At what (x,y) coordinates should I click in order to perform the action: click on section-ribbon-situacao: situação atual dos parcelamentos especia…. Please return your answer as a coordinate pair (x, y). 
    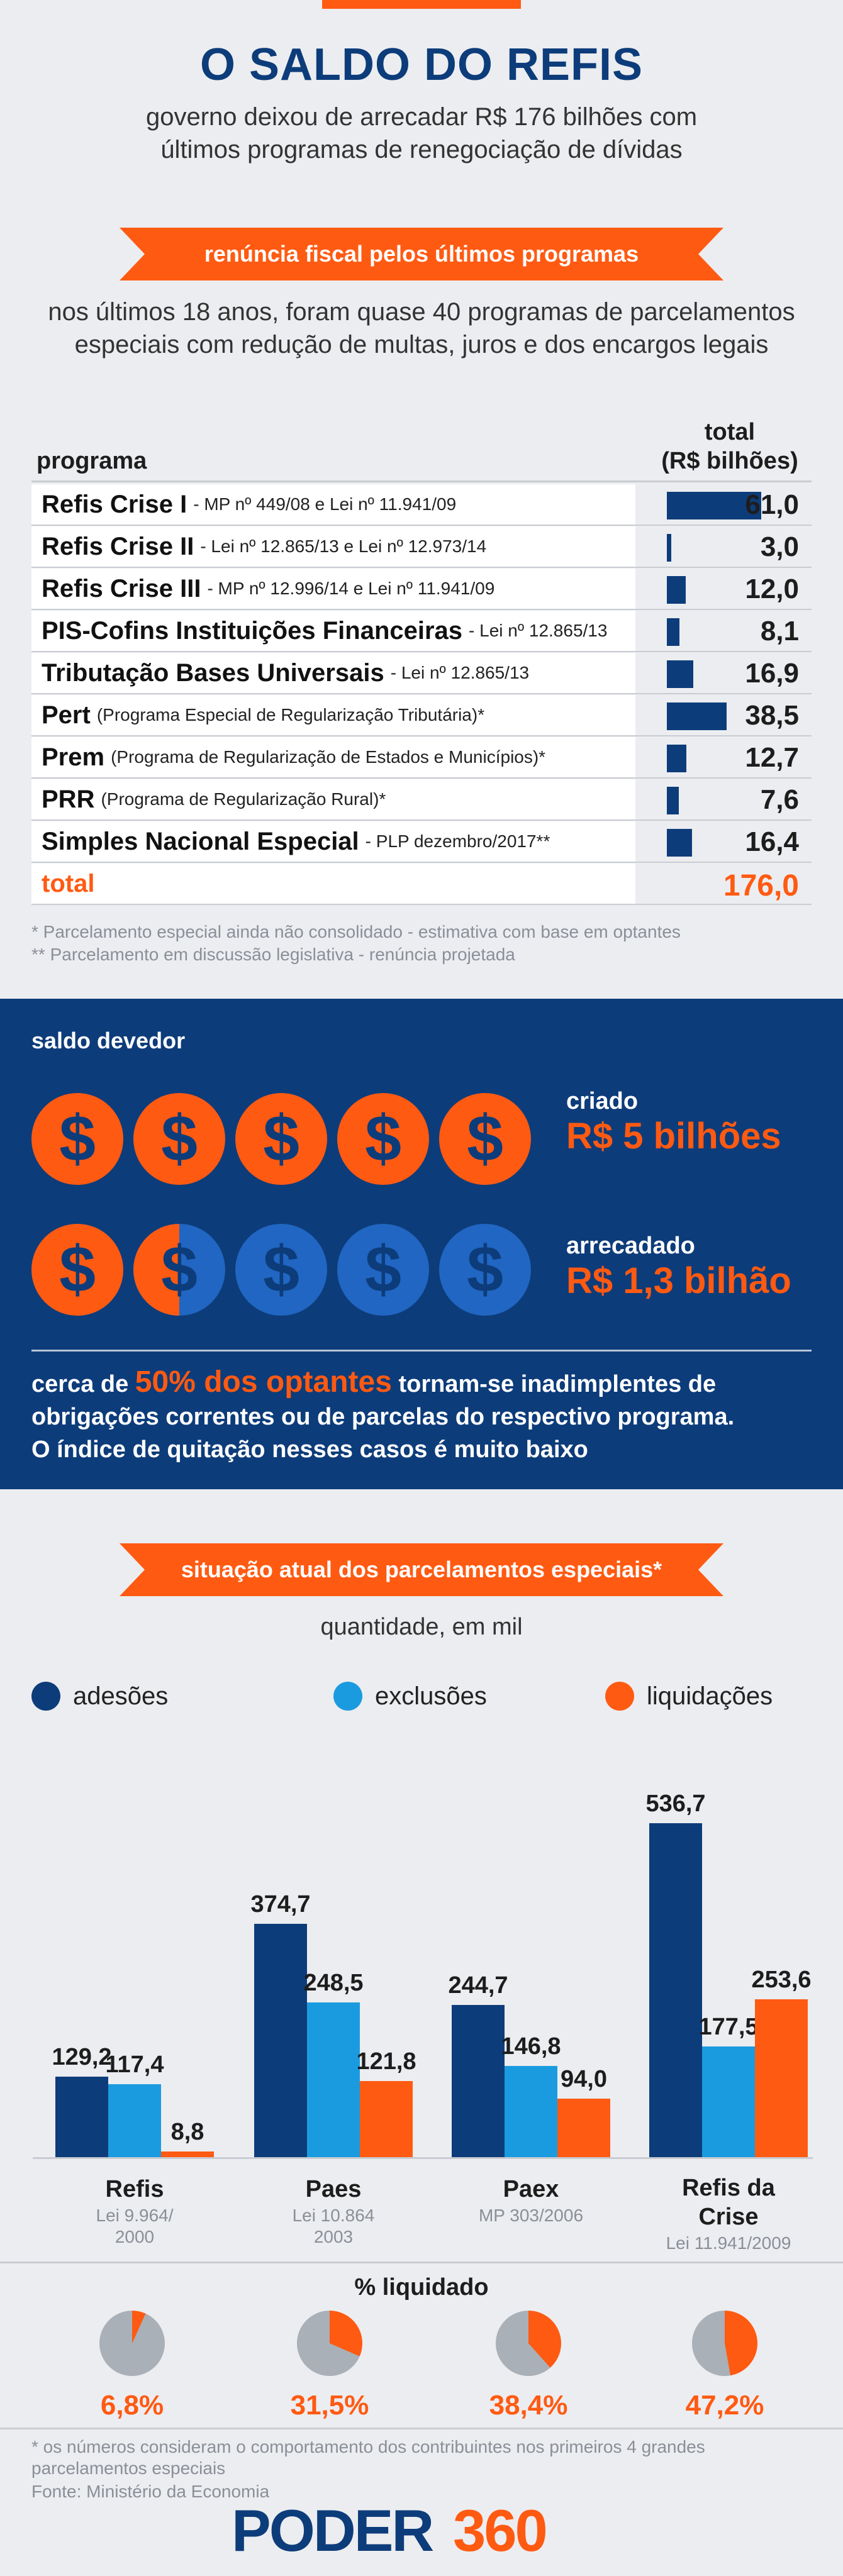
    Looking at the image, I should click on (421, 1569).